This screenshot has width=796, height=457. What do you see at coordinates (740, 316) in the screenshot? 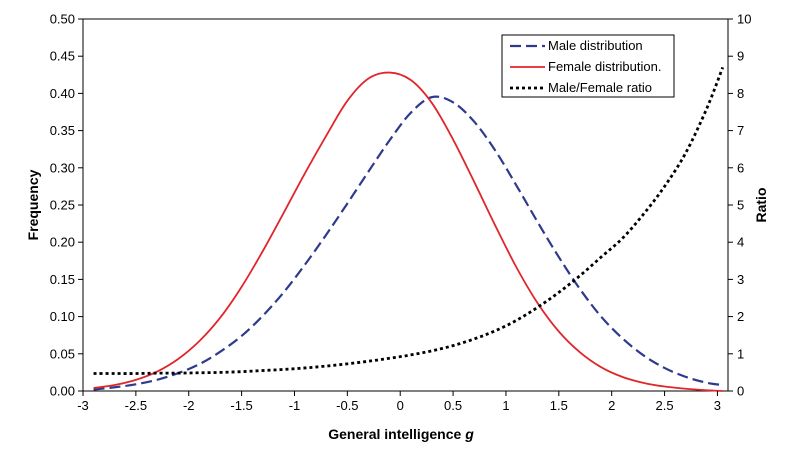
I see `y2-tick-label: 2` at bounding box center [740, 316].